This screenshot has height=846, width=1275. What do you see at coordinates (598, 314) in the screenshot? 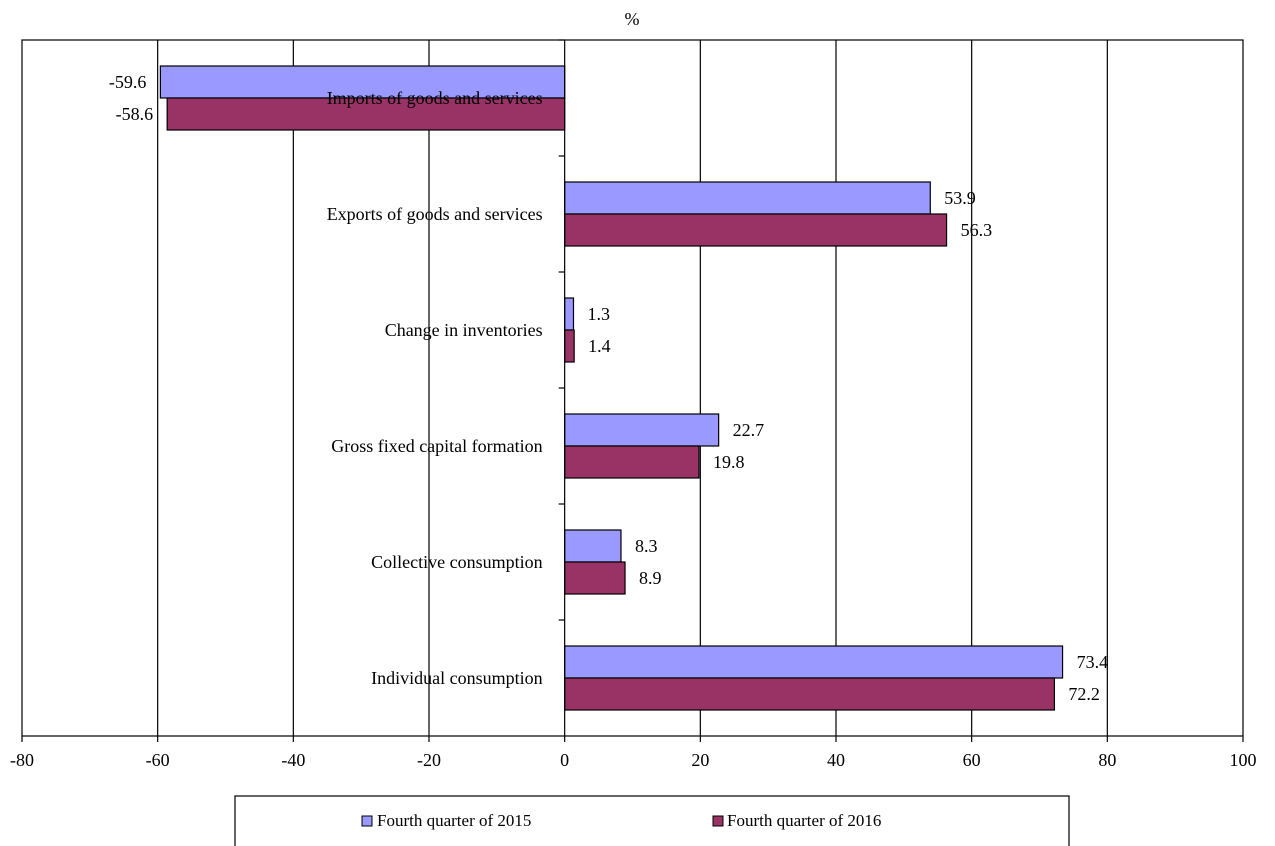
I see `data-label: 1.3` at bounding box center [598, 314].